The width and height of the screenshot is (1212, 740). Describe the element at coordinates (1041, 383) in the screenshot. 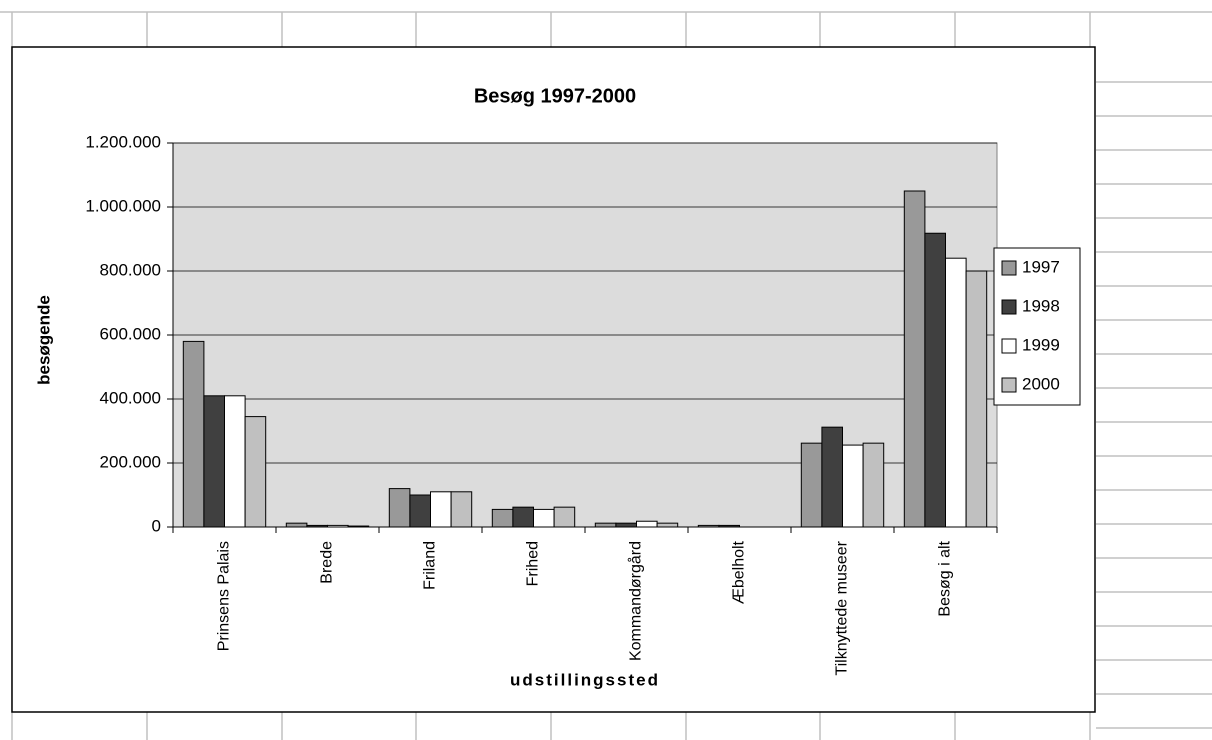

I see `legend-label: 2000` at that location.